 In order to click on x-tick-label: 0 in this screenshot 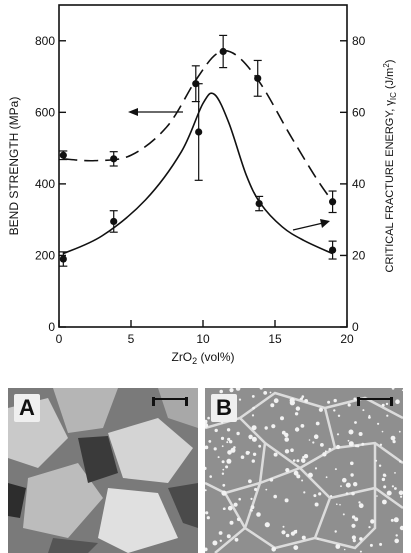, I will do `click(59, 339)`.